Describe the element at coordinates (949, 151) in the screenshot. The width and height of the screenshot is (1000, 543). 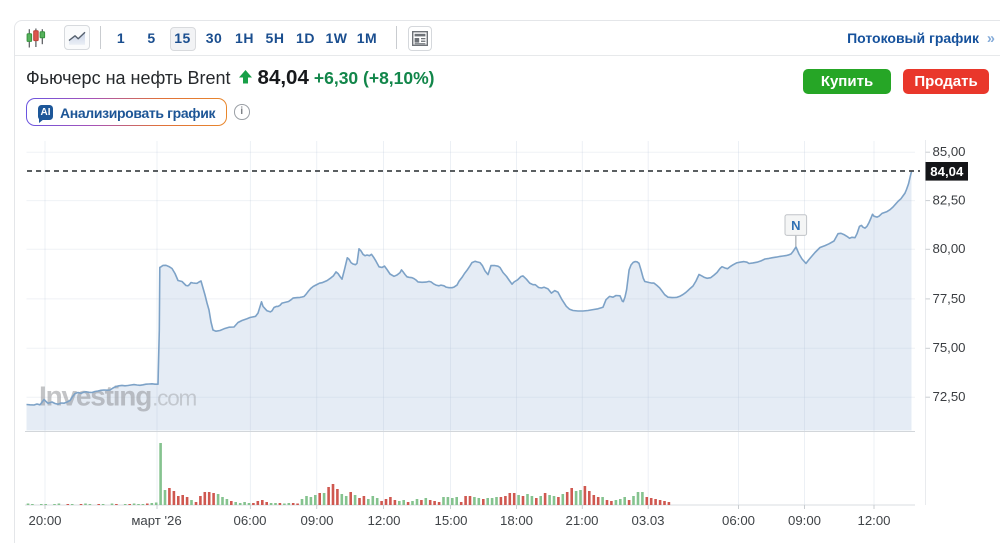
I see `svg-text: 85,00` at that location.